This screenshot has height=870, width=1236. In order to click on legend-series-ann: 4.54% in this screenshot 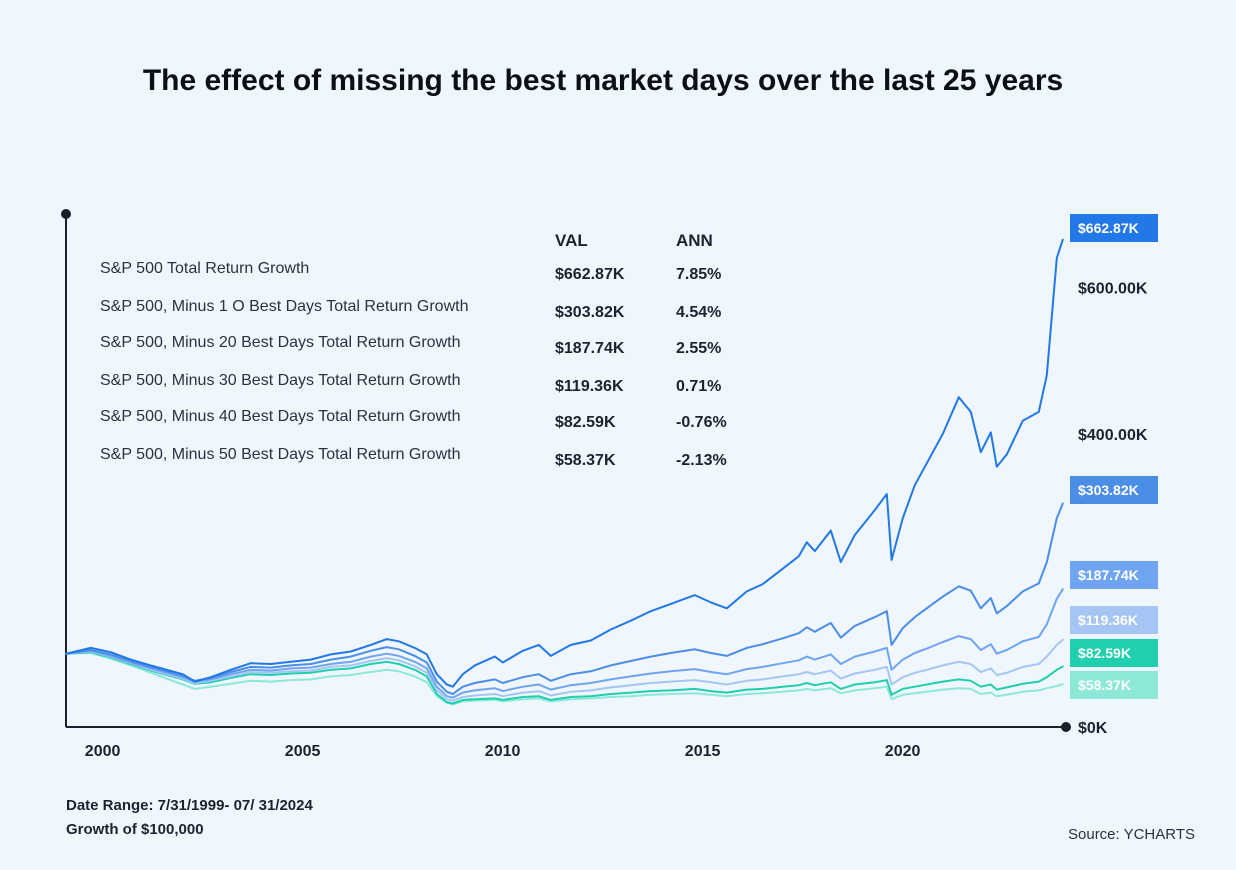, I will do `click(698, 312)`.